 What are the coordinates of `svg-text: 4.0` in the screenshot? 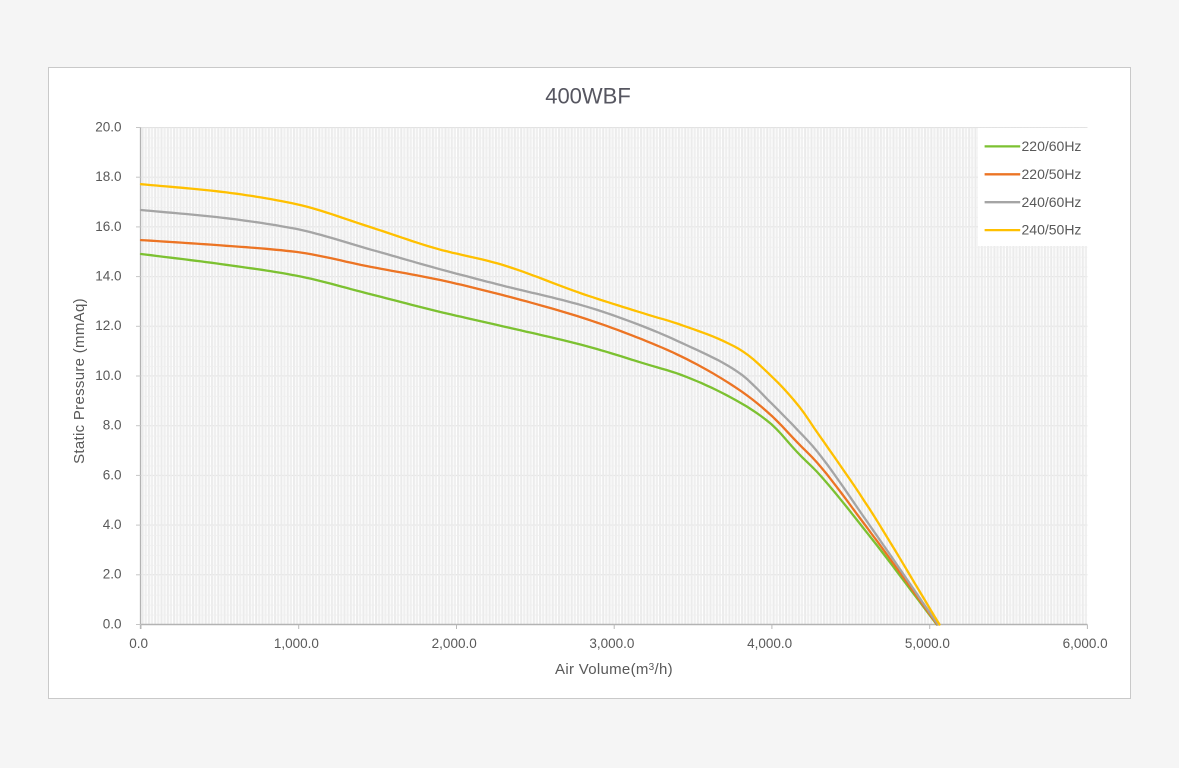 It's located at (112, 524).